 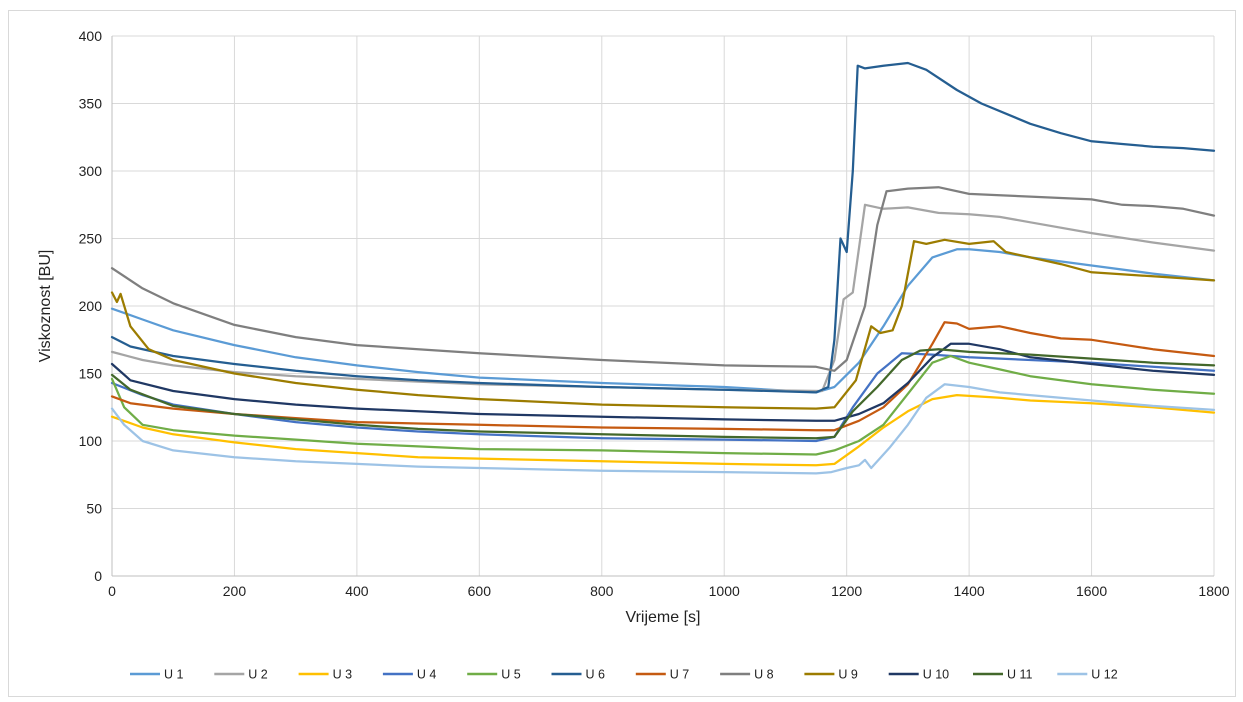 I want to click on legend-item: U 10, so click(x=918, y=675).